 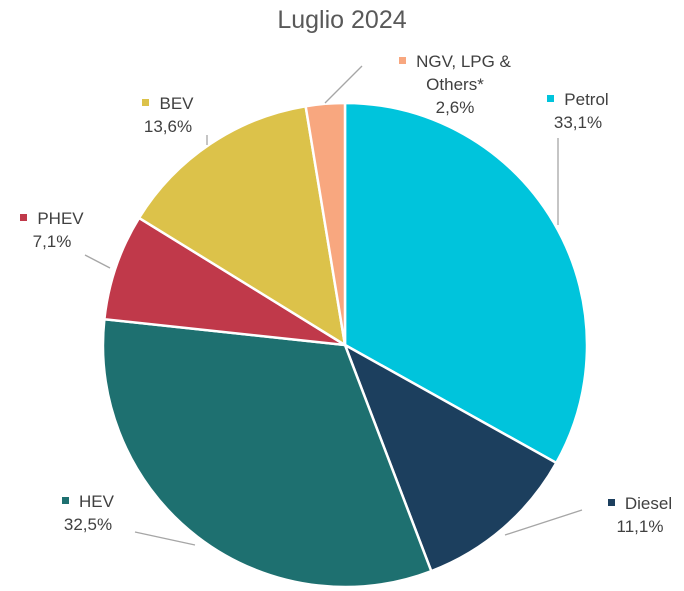 What do you see at coordinates (176, 103) in the screenshot?
I see `category-name: BEV` at bounding box center [176, 103].